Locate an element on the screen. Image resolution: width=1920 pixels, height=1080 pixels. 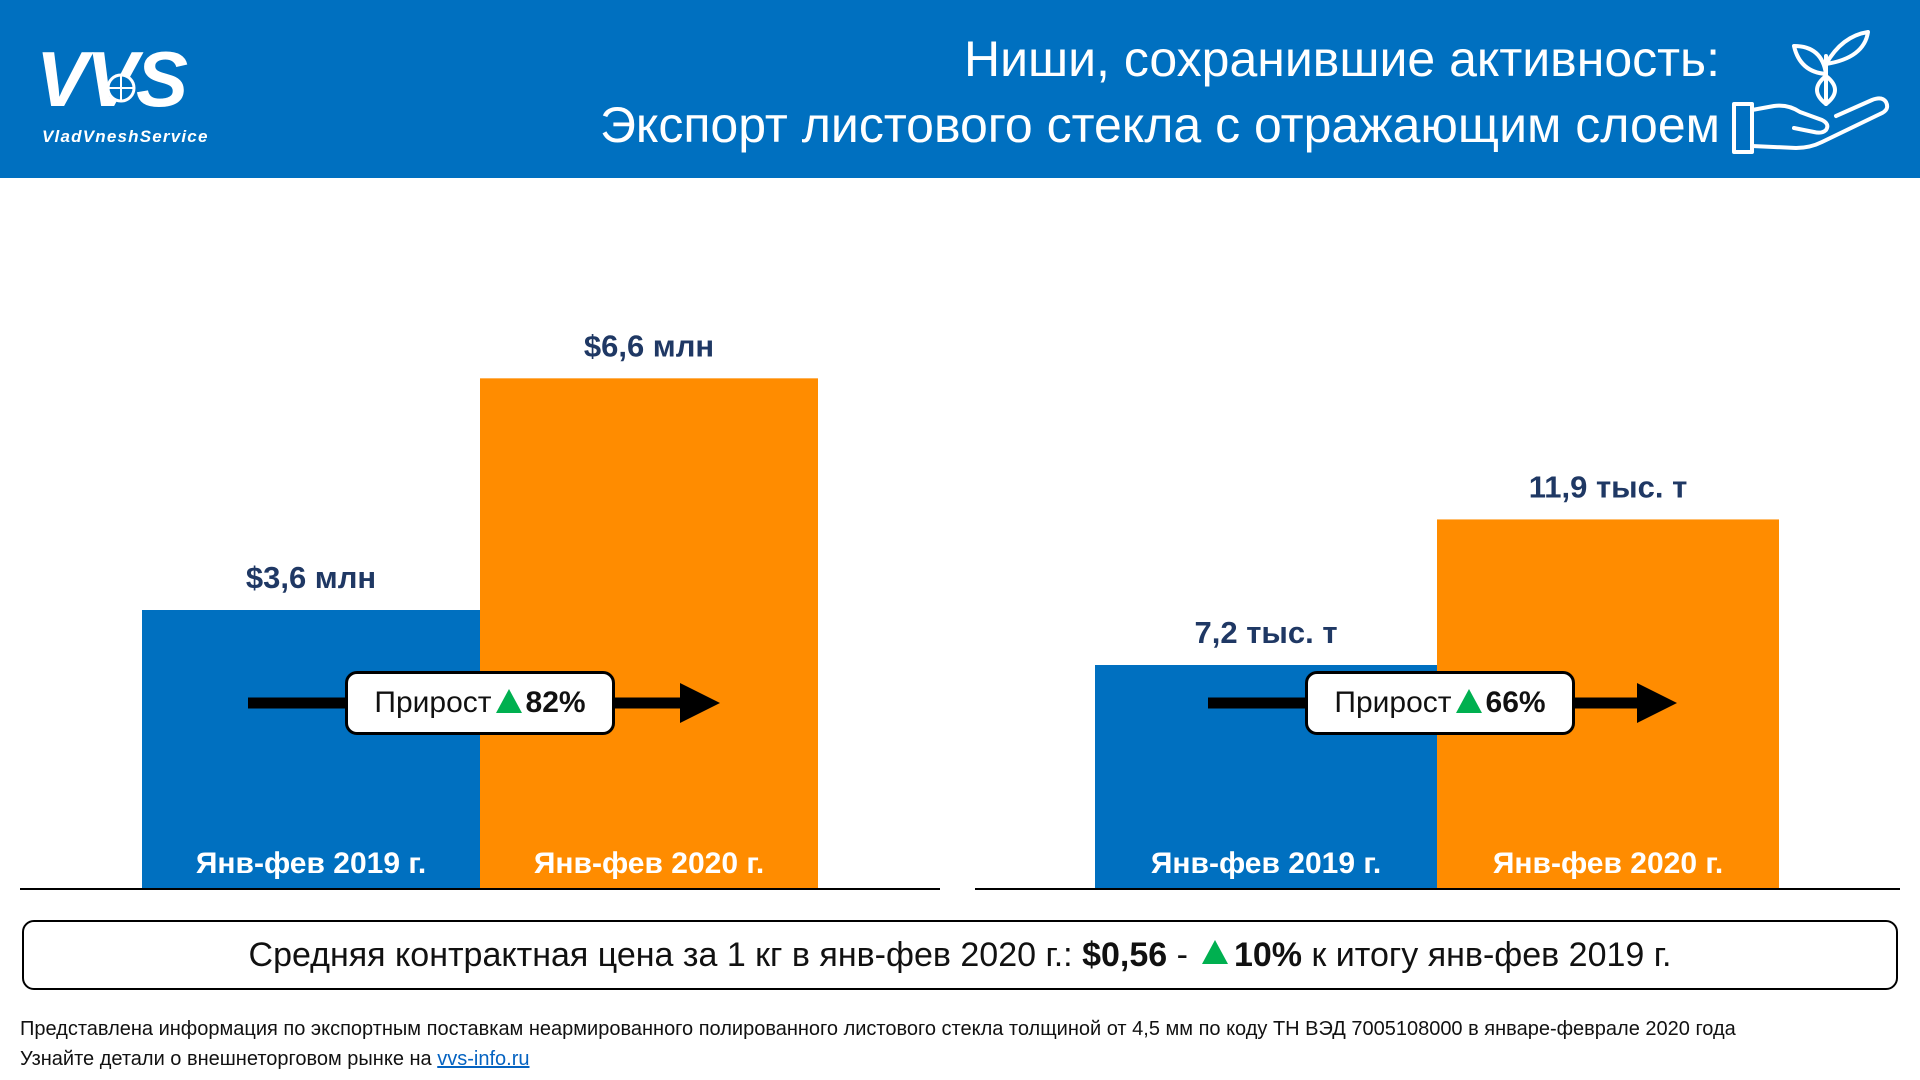
price-change: 10% is located at coordinates (1267, 954).